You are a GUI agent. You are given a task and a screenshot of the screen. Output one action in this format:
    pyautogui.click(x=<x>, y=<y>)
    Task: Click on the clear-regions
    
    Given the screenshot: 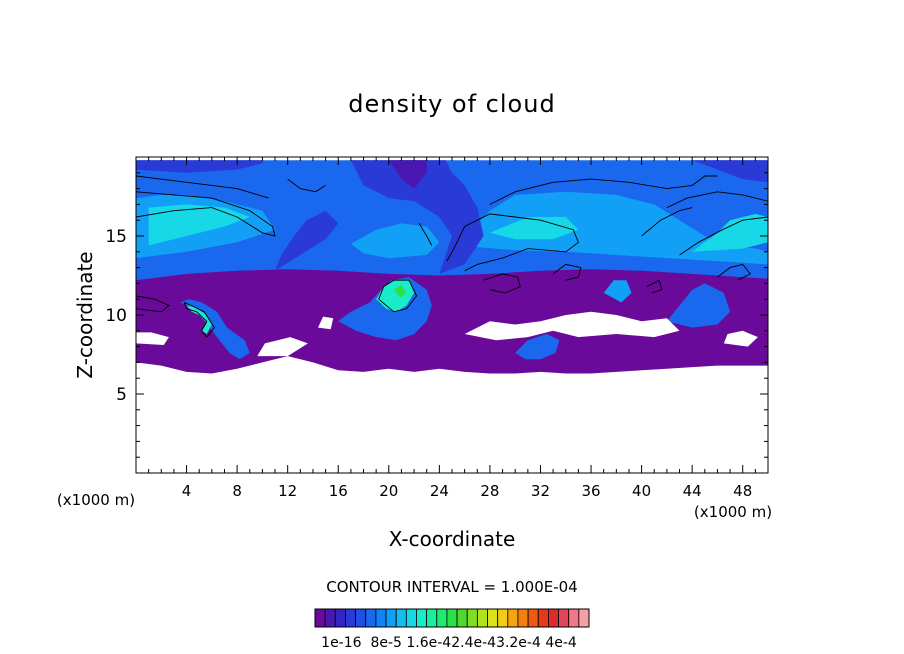 What is the action you would take?
    pyautogui.click(x=447, y=334)
    